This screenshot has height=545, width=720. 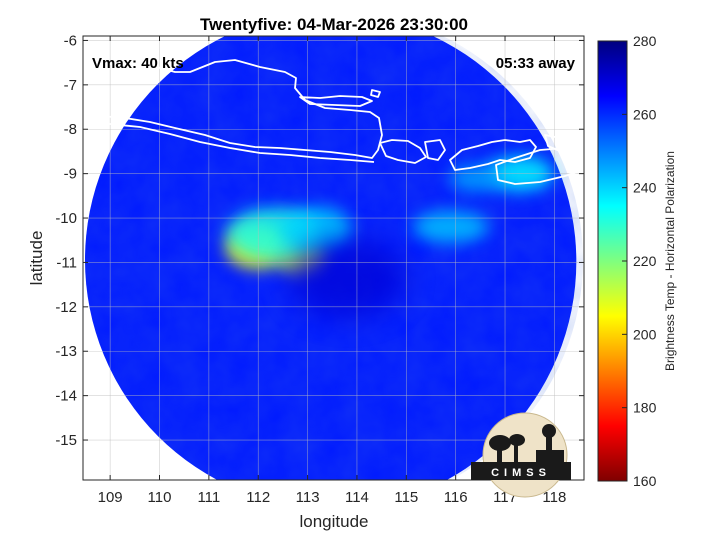 I want to click on coastline-sumbawa, so click(x=493, y=155).